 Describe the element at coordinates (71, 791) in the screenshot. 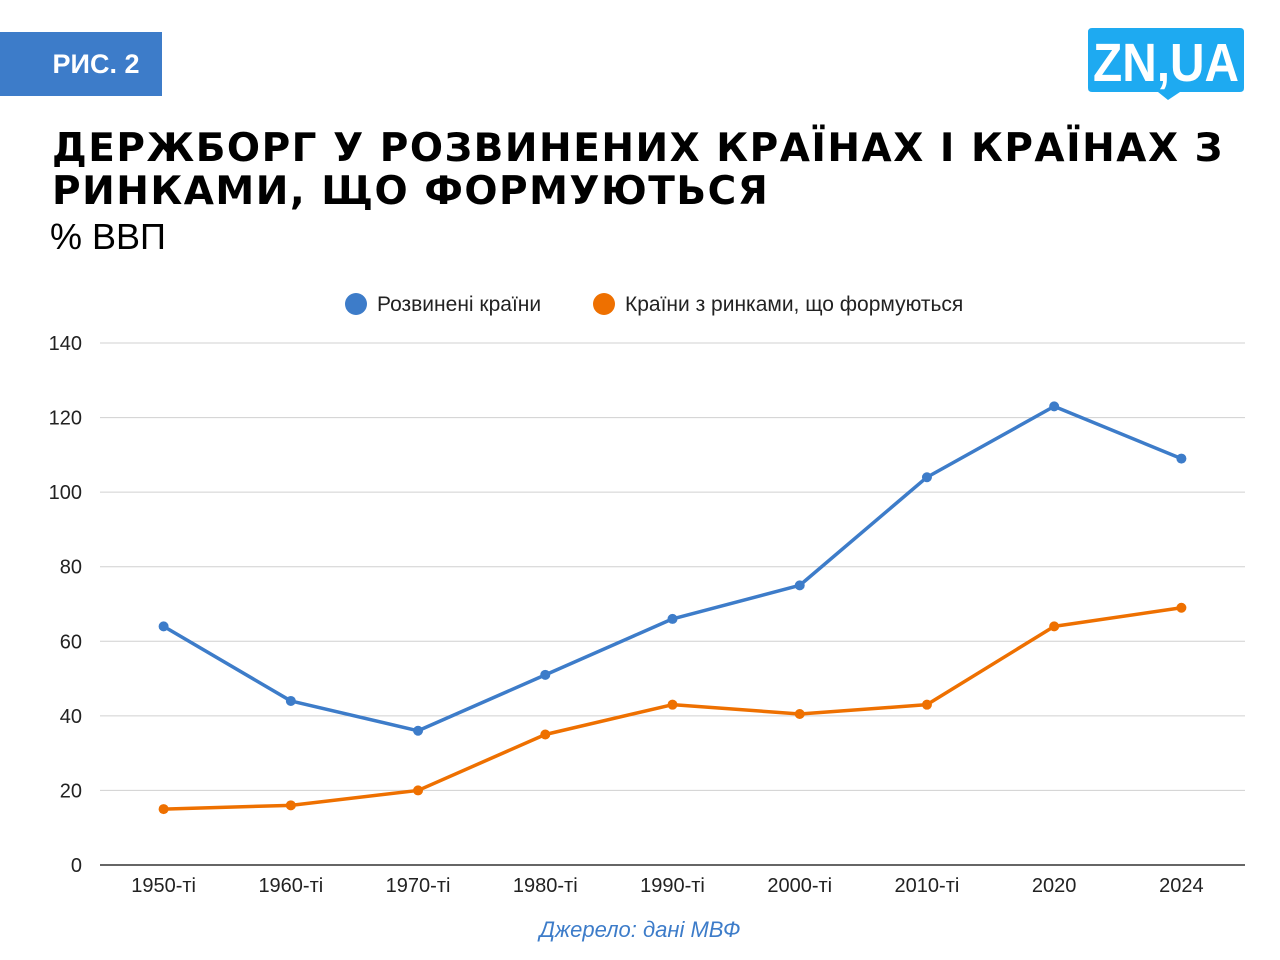

I see `y-tick-label: 20` at that location.